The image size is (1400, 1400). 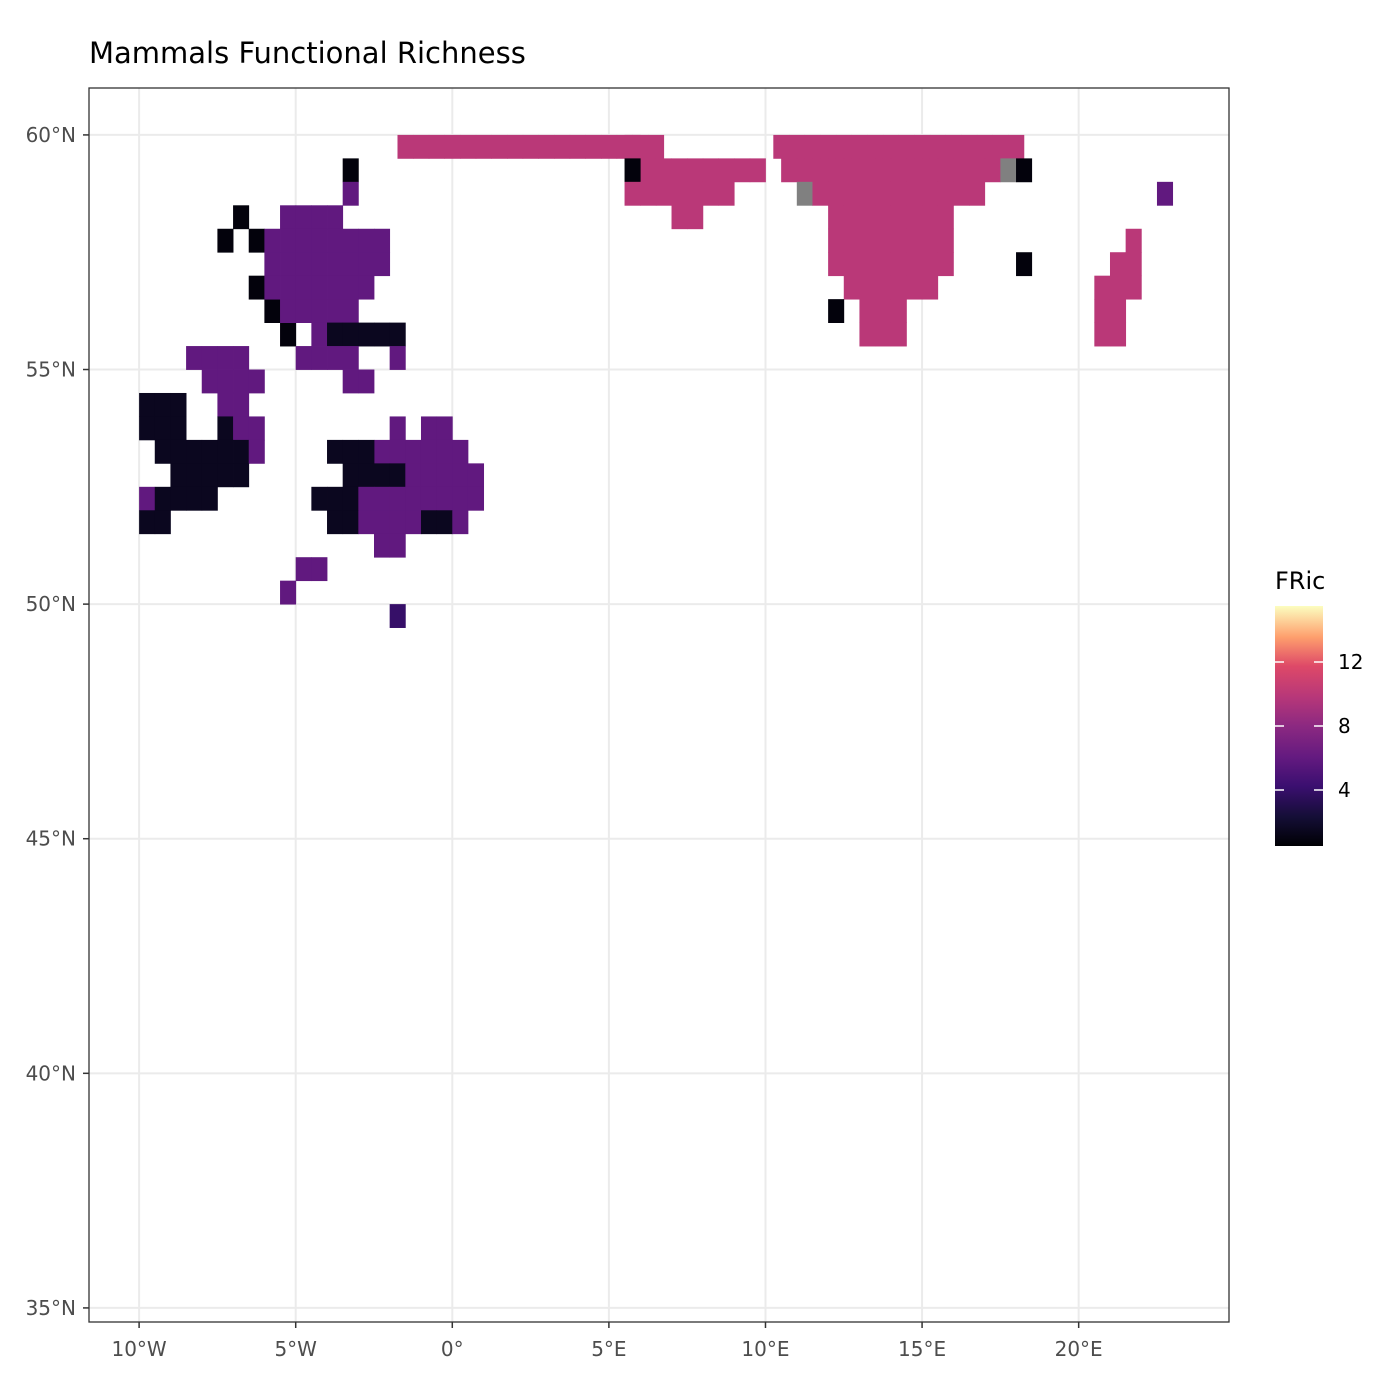 I want to click on x-tick-label: 5°W, so click(x=295, y=1349).